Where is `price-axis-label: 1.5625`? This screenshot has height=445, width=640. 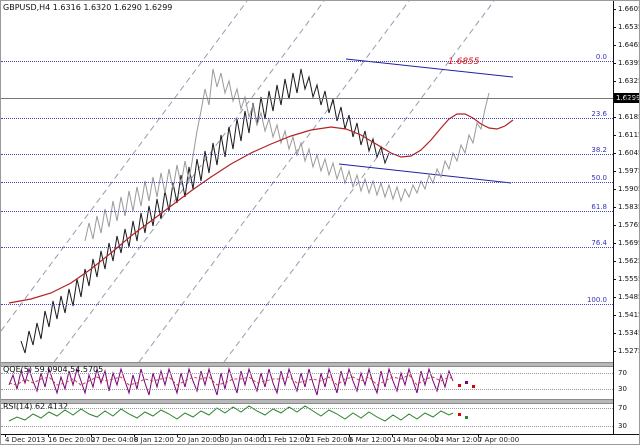 price-axis-label: 1.5625 is located at coordinates (628, 261).